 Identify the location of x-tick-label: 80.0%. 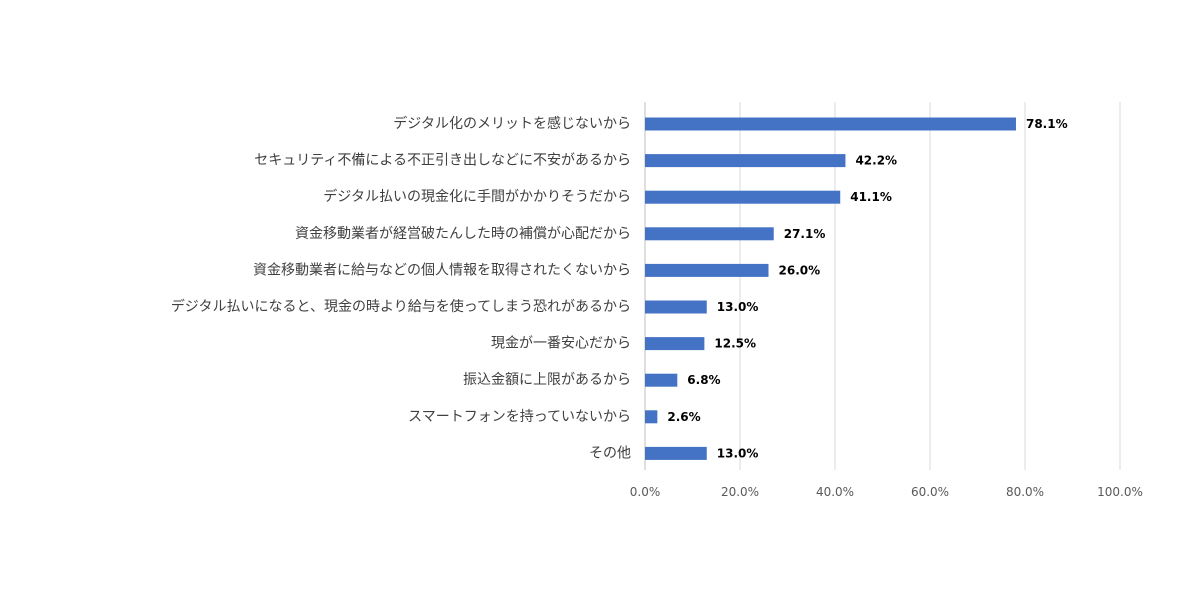
(1025, 492).